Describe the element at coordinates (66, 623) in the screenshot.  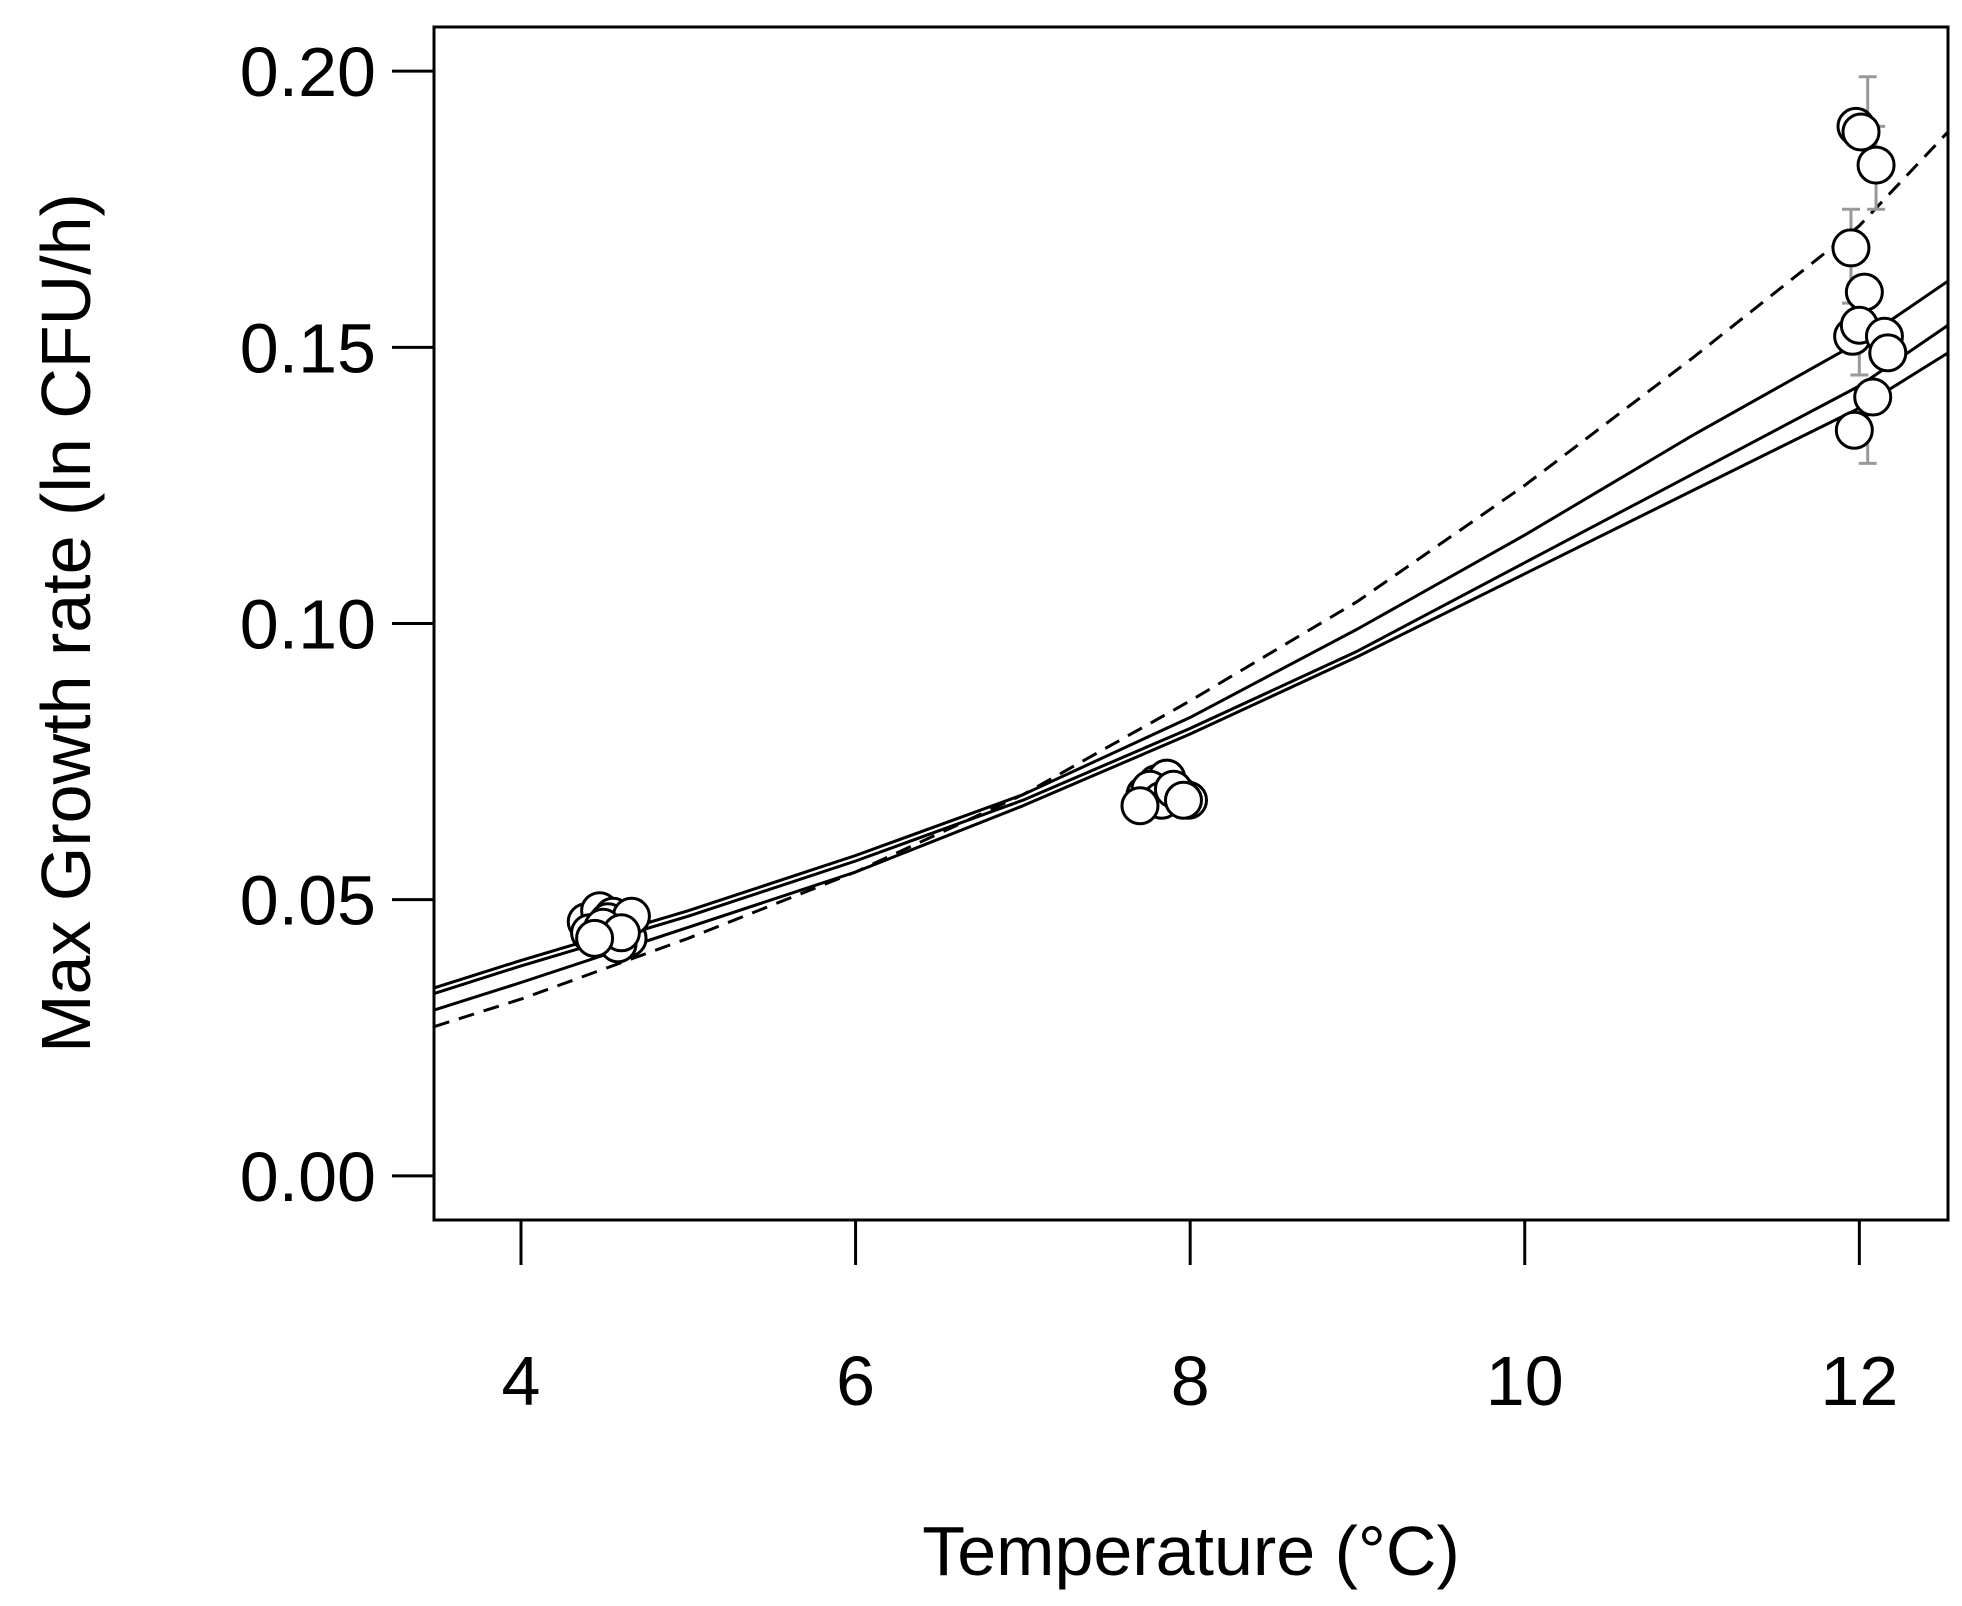
I see `y-axis-label: Max Growth rate (ln CFU/h)` at that location.